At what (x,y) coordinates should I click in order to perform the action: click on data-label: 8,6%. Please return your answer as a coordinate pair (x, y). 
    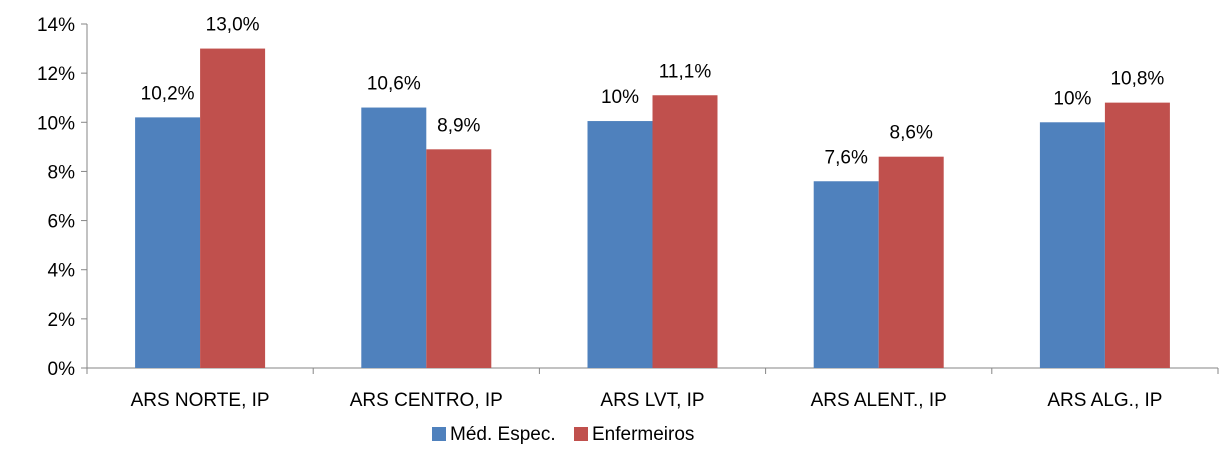
    Looking at the image, I should click on (911, 133).